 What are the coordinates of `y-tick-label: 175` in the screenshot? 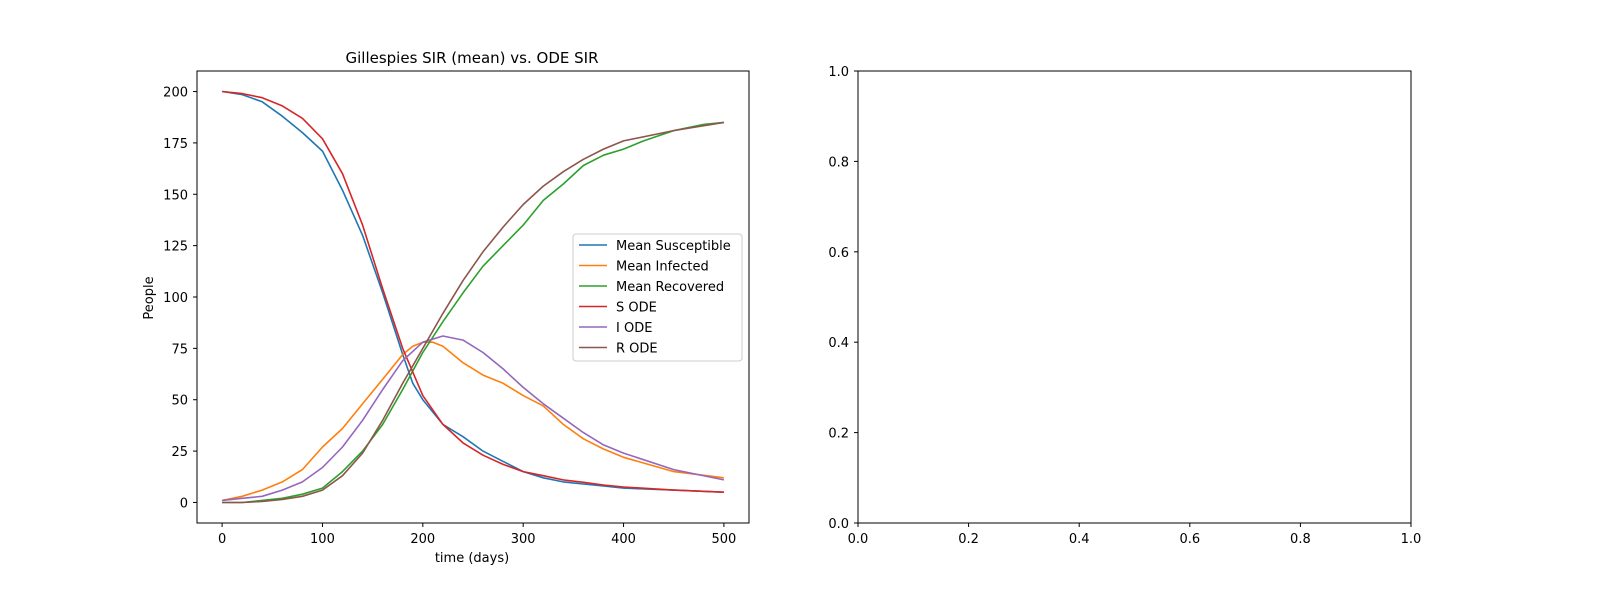 It's located at (175, 144).